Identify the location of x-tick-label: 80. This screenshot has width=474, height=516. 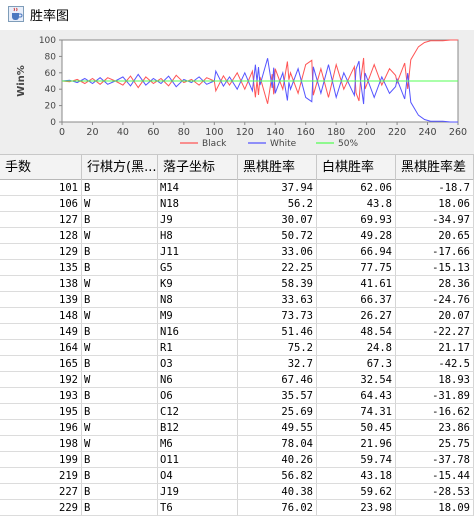
(184, 132).